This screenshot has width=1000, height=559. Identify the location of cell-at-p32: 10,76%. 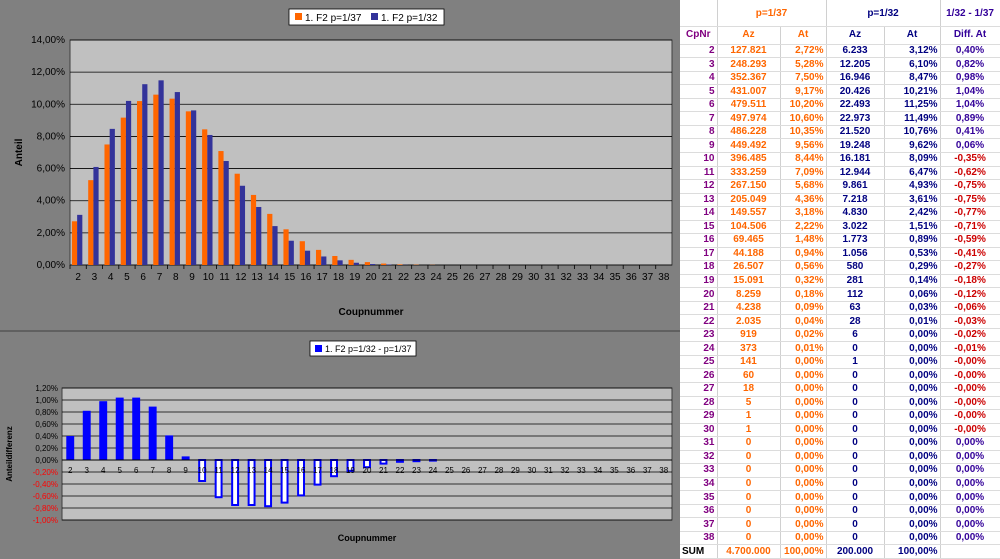
(912, 132).